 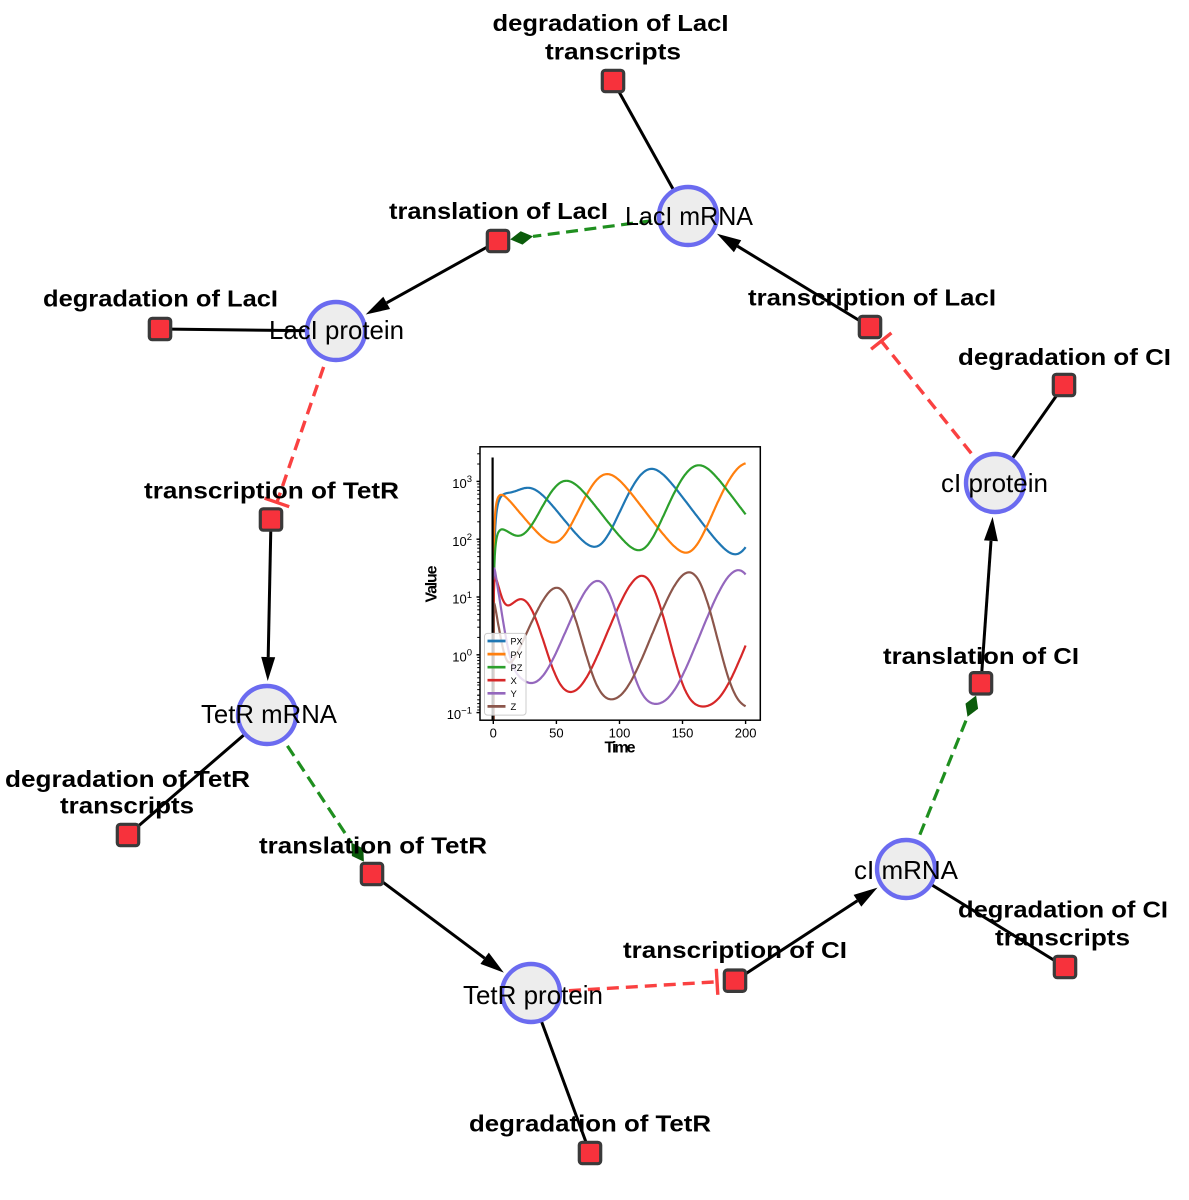 I want to click on svg-text: X, so click(x=514, y=681).